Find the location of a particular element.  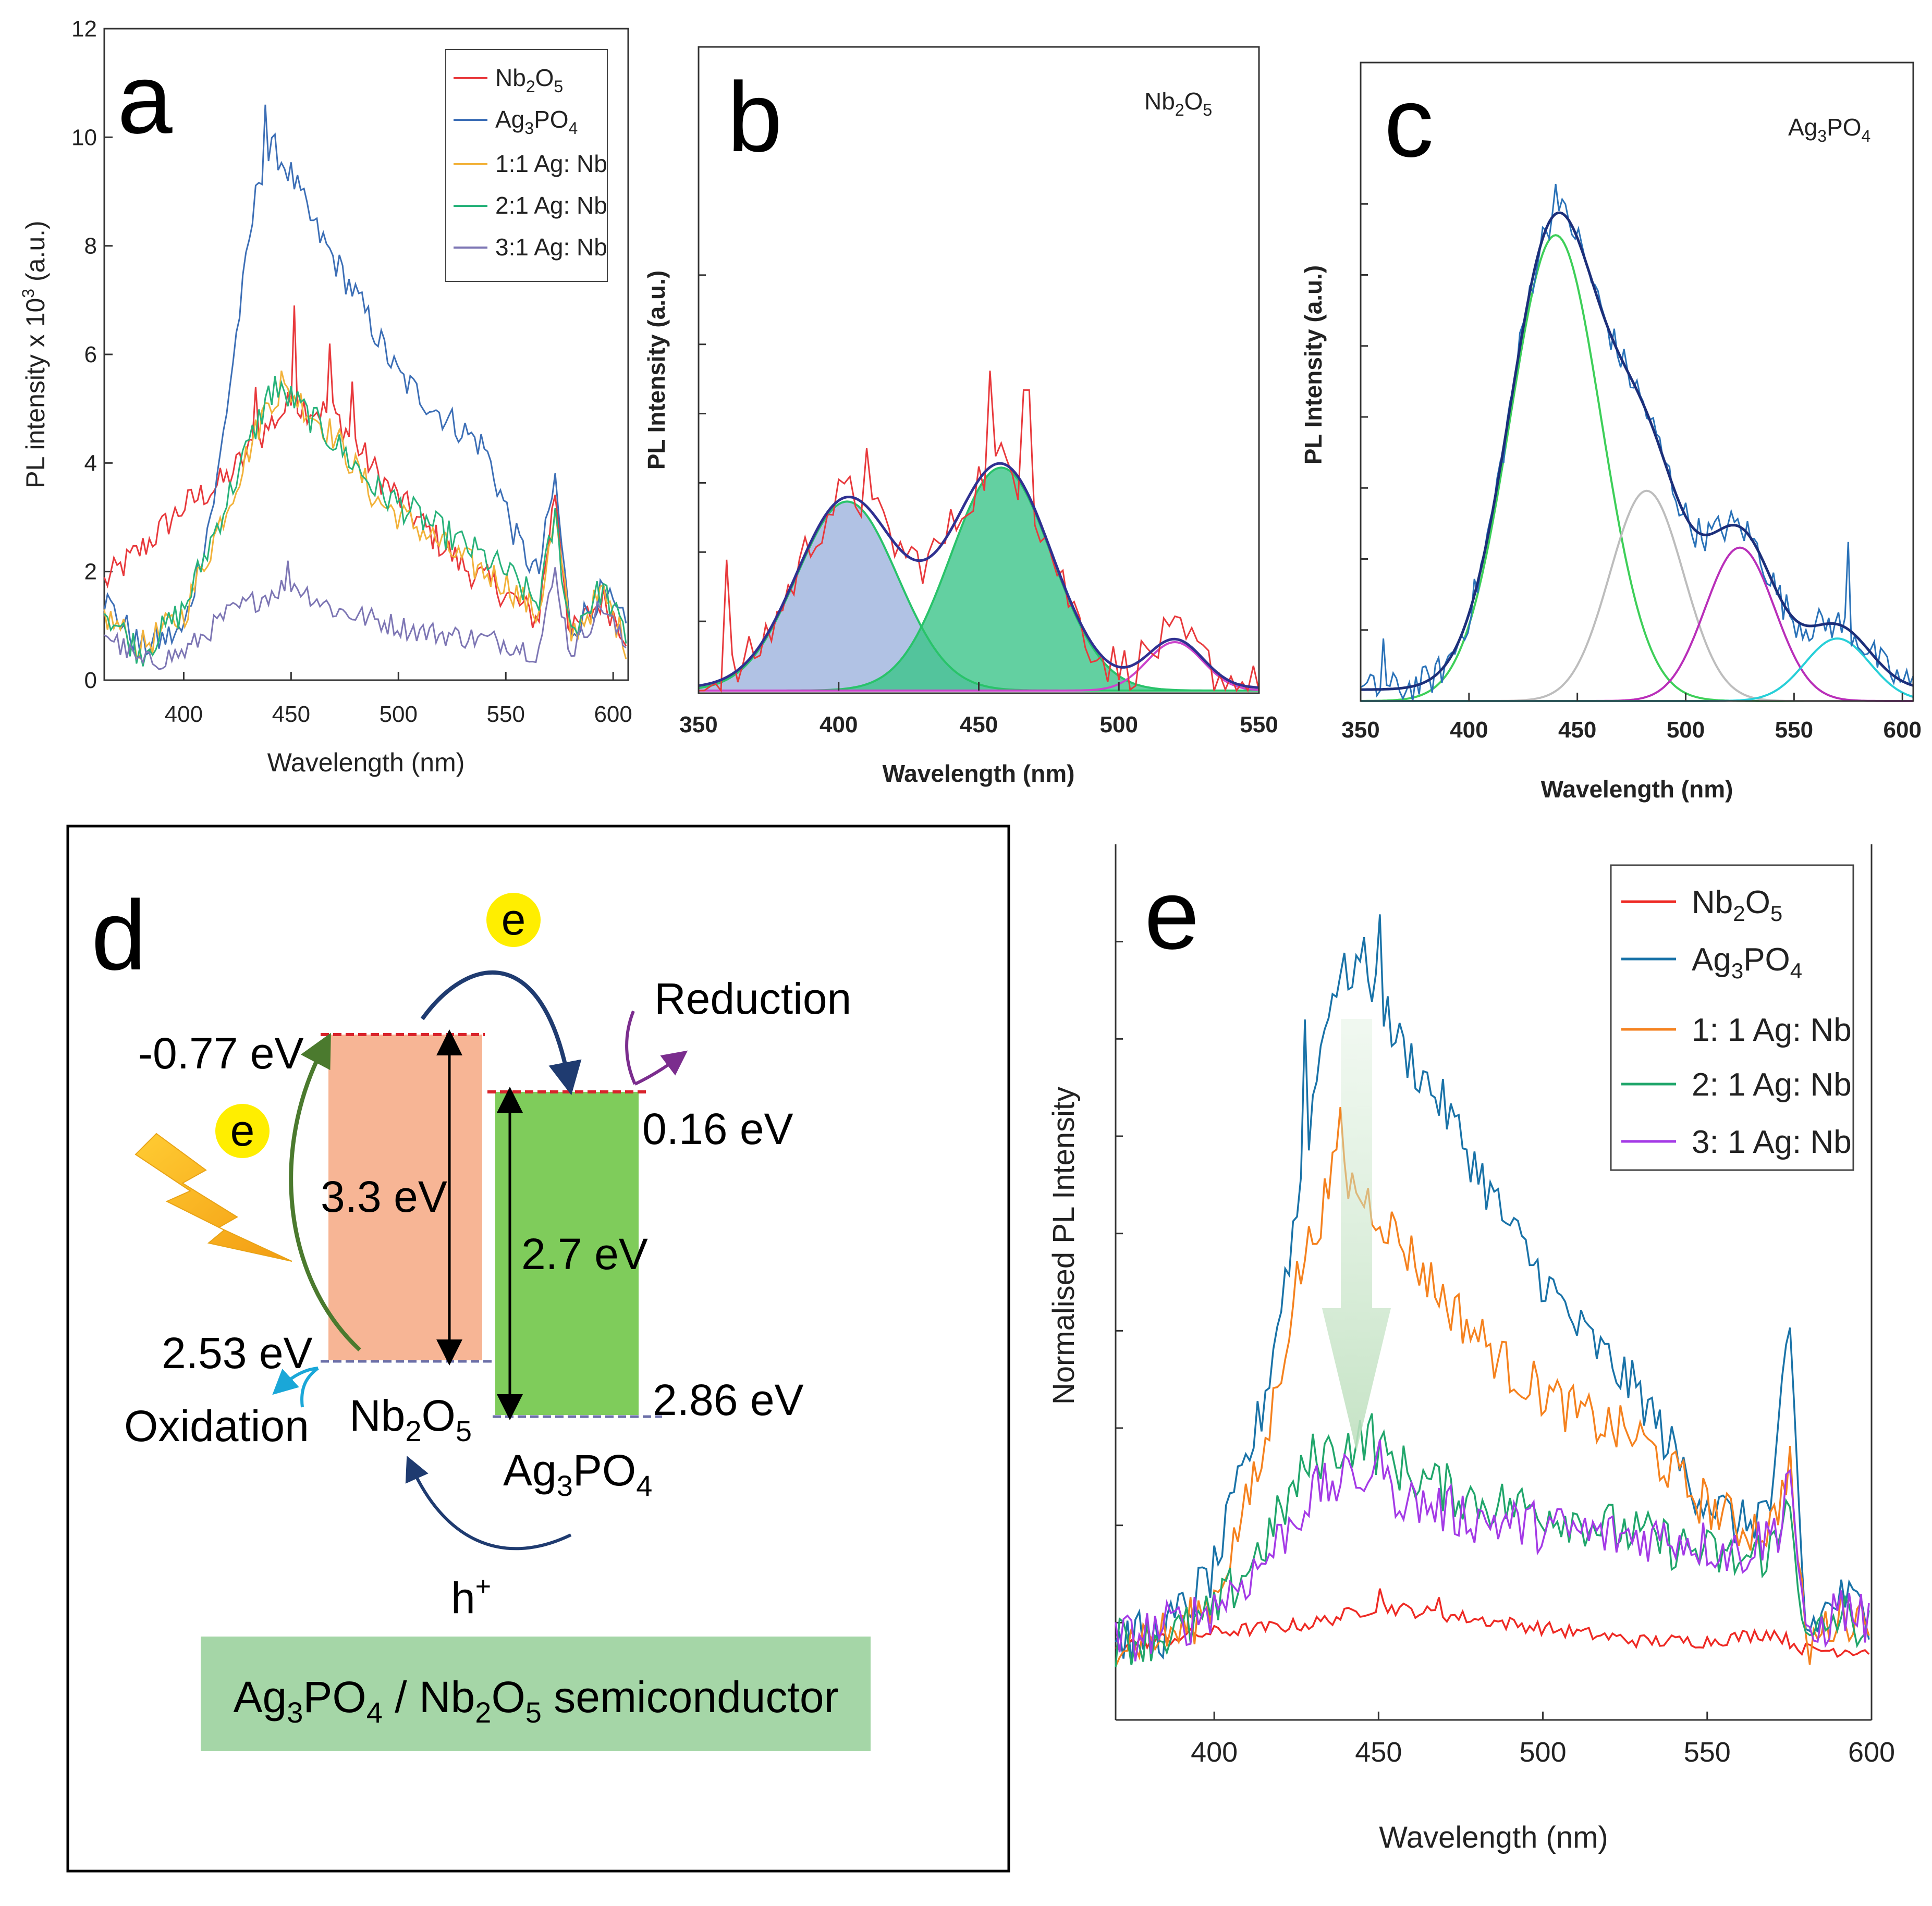

y-tick-label: 0 is located at coordinates (90, 680).